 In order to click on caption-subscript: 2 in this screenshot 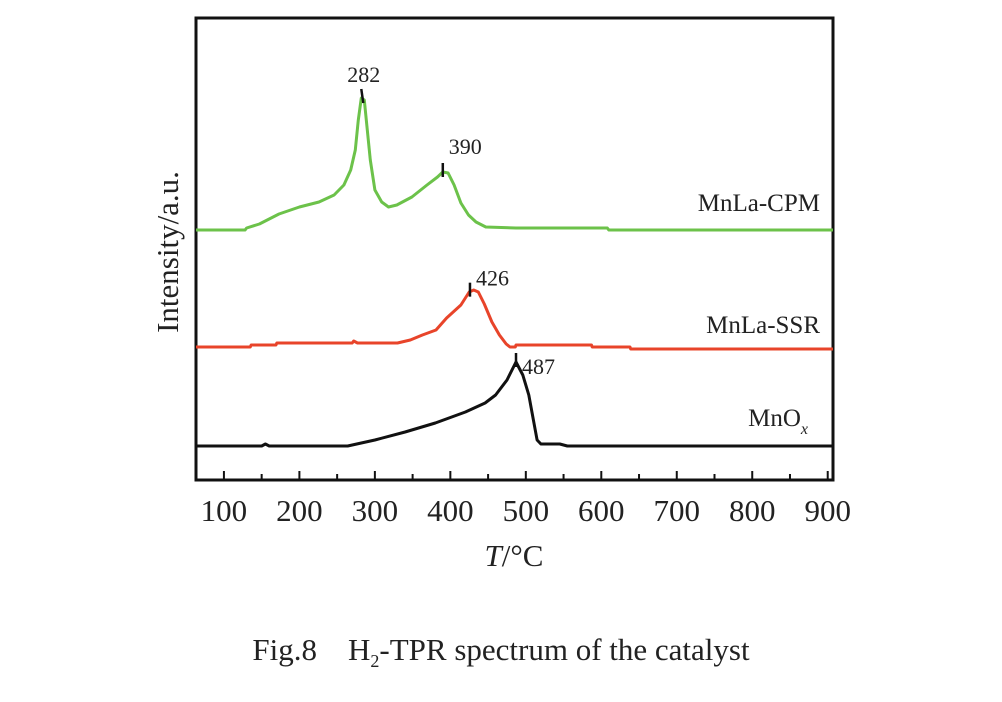, I will do `click(375, 661)`.